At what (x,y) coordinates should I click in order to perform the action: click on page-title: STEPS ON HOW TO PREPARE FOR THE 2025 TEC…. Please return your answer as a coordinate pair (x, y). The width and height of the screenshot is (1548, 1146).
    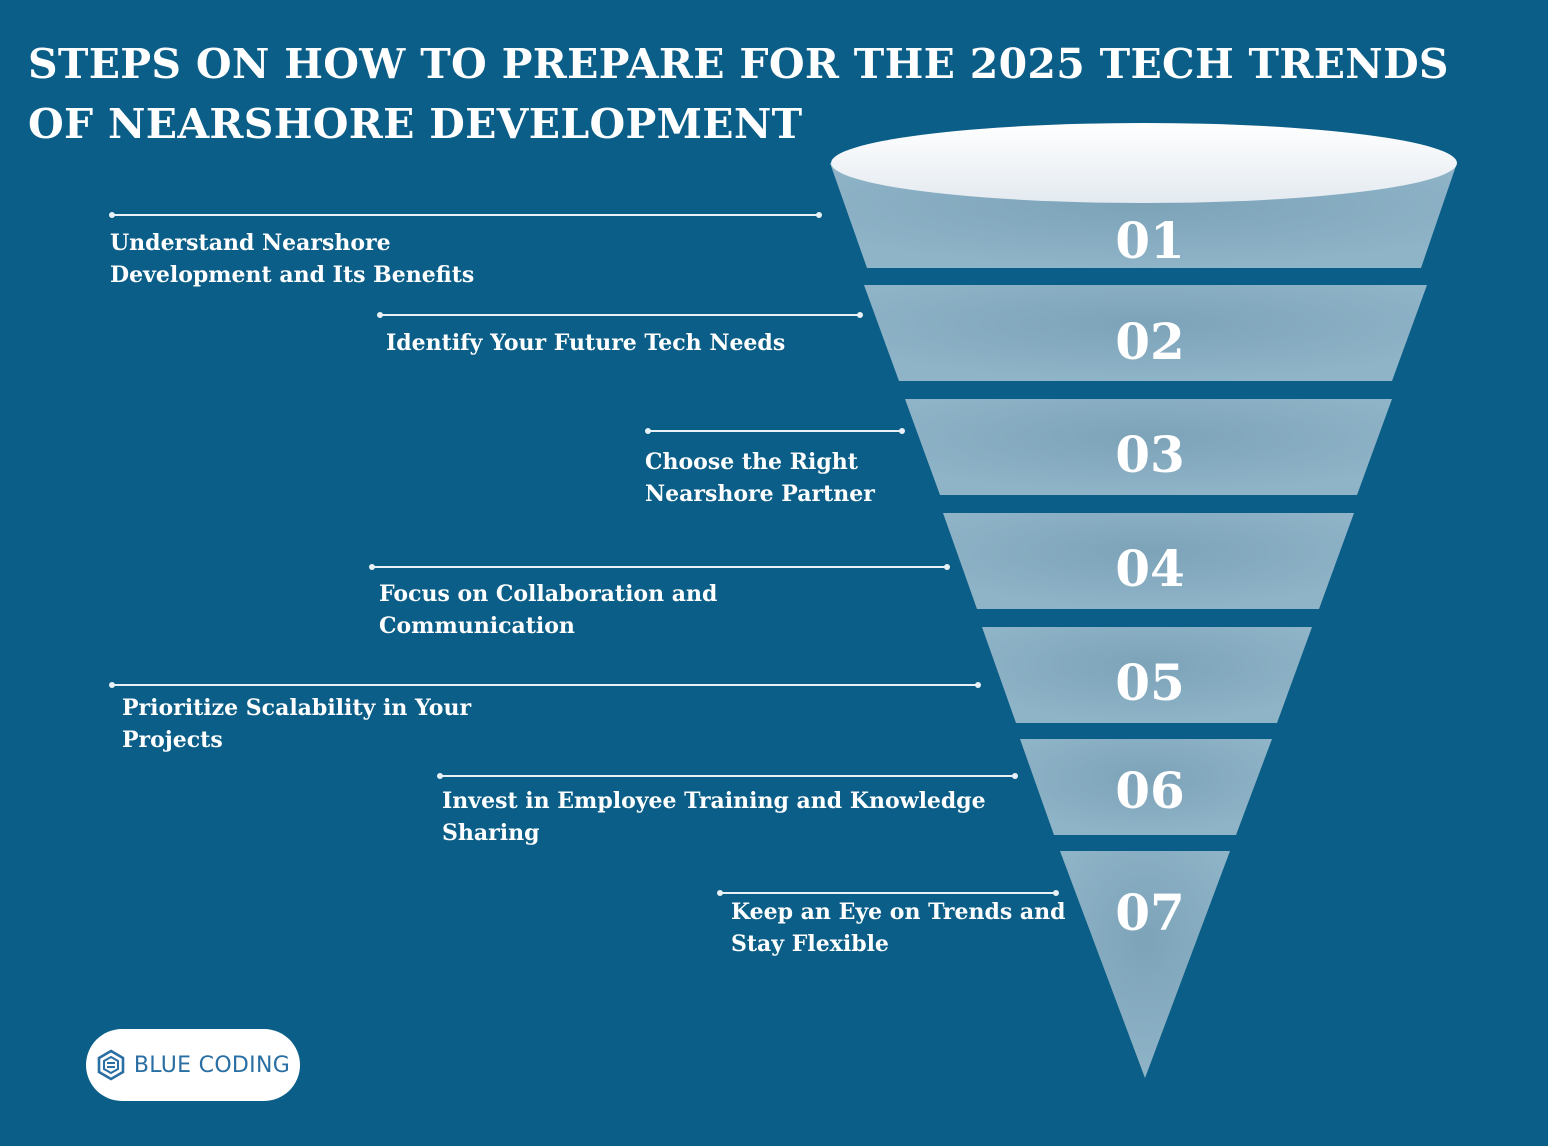
    Looking at the image, I should click on (738, 94).